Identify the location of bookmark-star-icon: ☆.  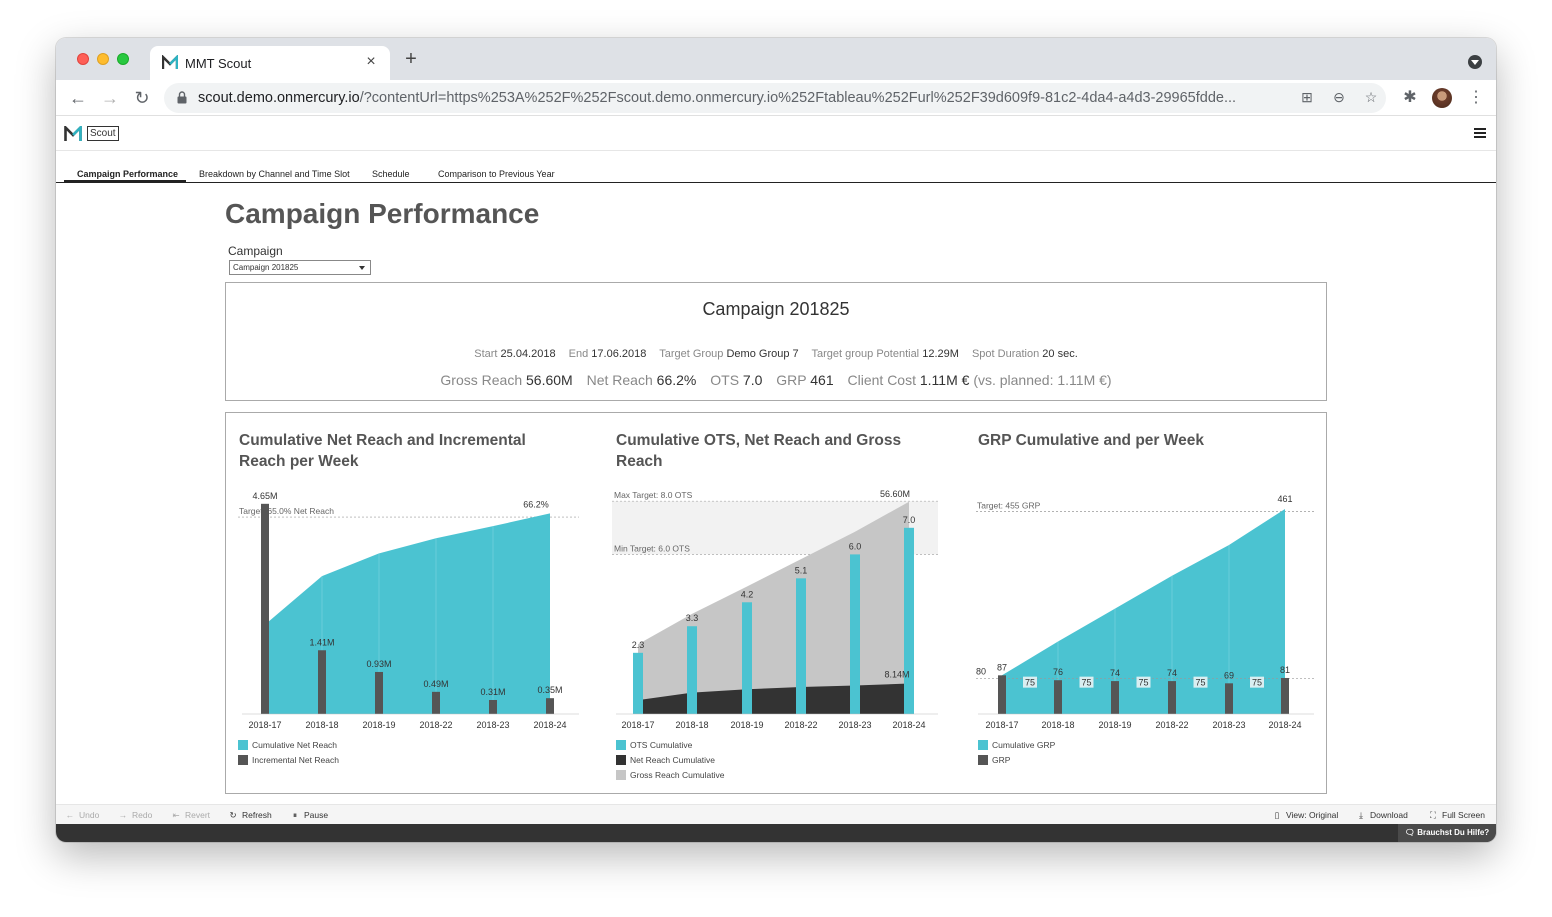
(1371, 97).